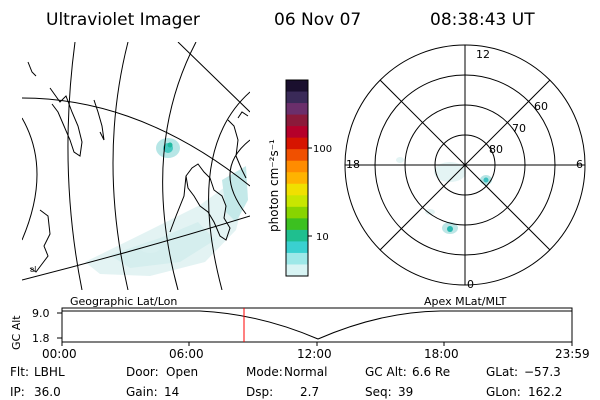  What do you see at coordinates (305, 372) in the screenshot?
I see `mode-value: Normal` at bounding box center [305, 372].